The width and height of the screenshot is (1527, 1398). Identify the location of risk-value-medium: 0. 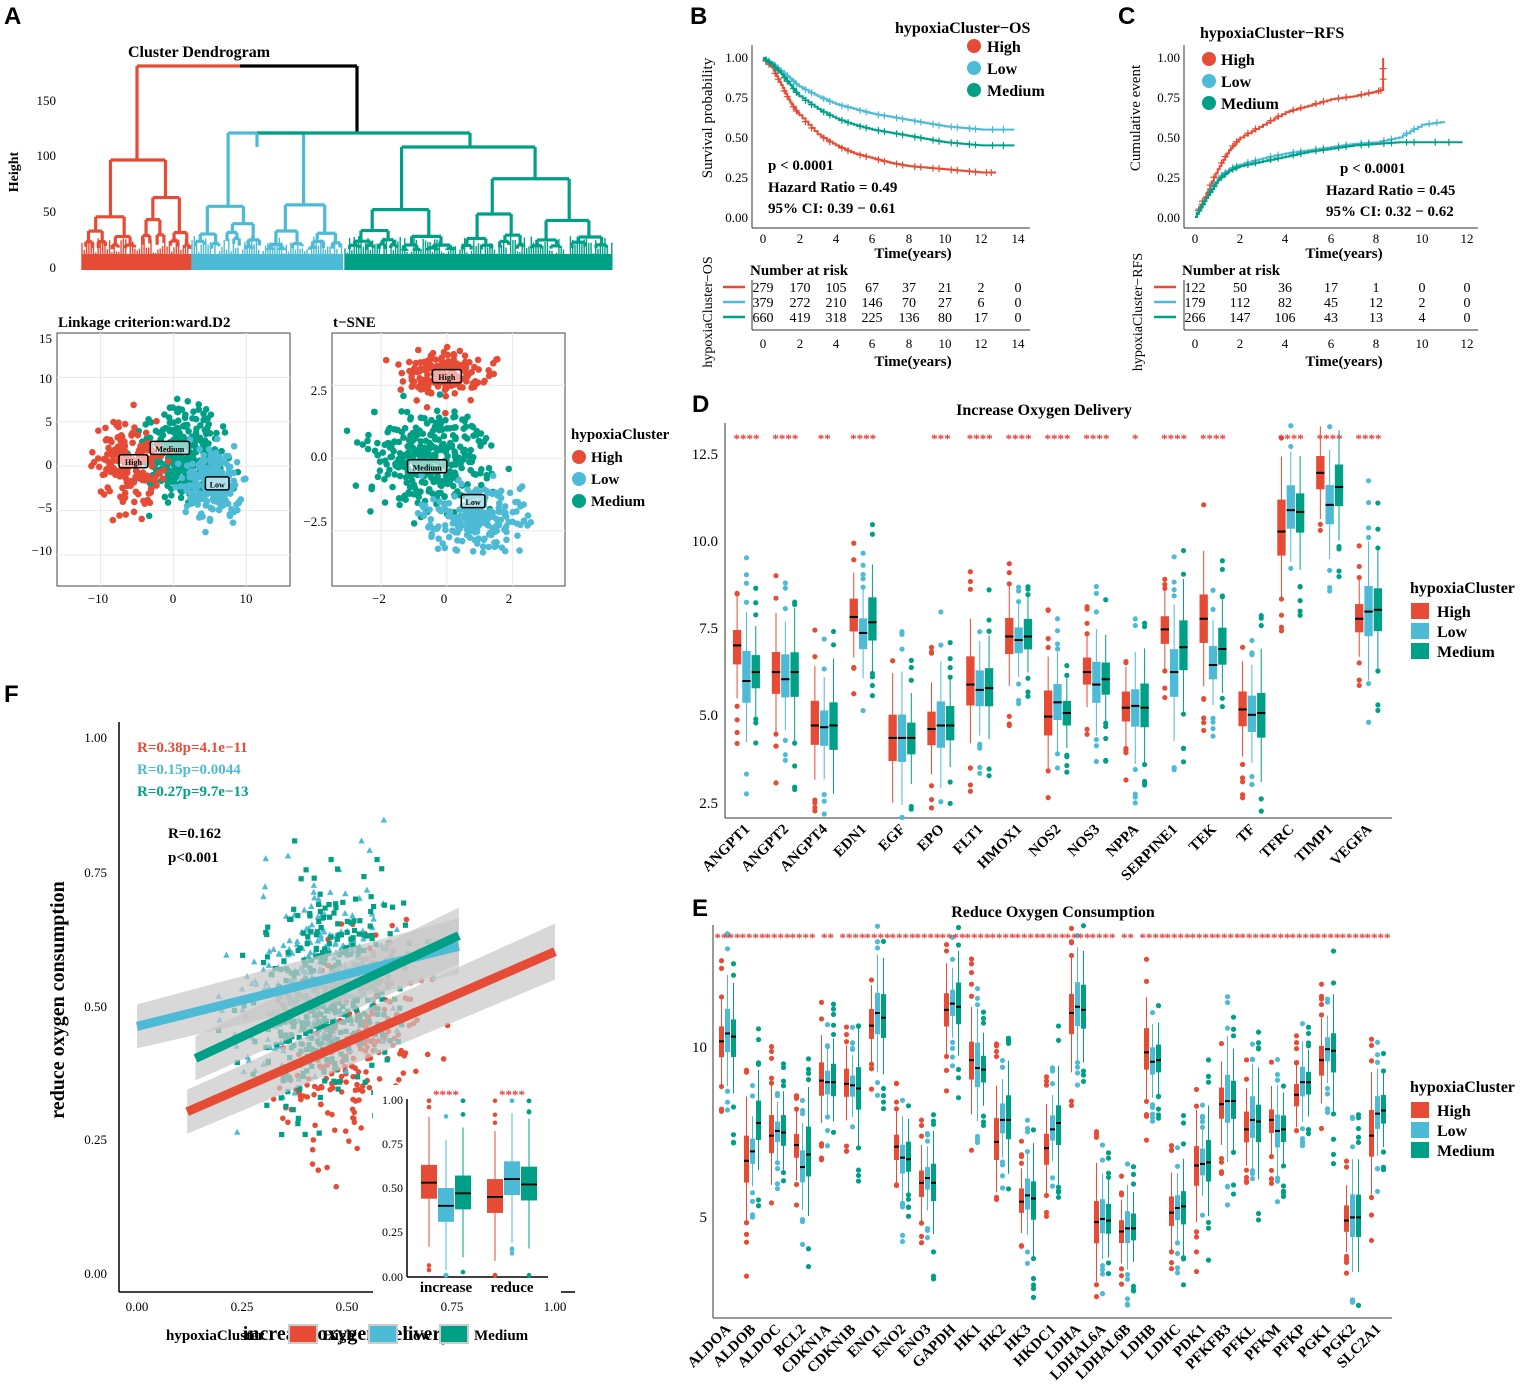
(1018, 318).